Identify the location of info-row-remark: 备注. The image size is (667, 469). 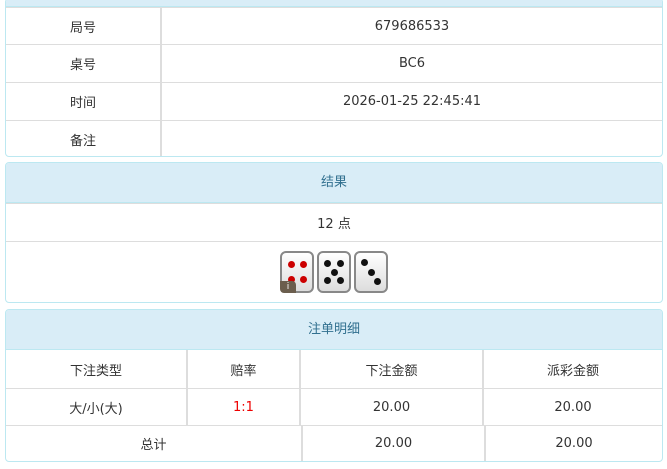
(334, 138).